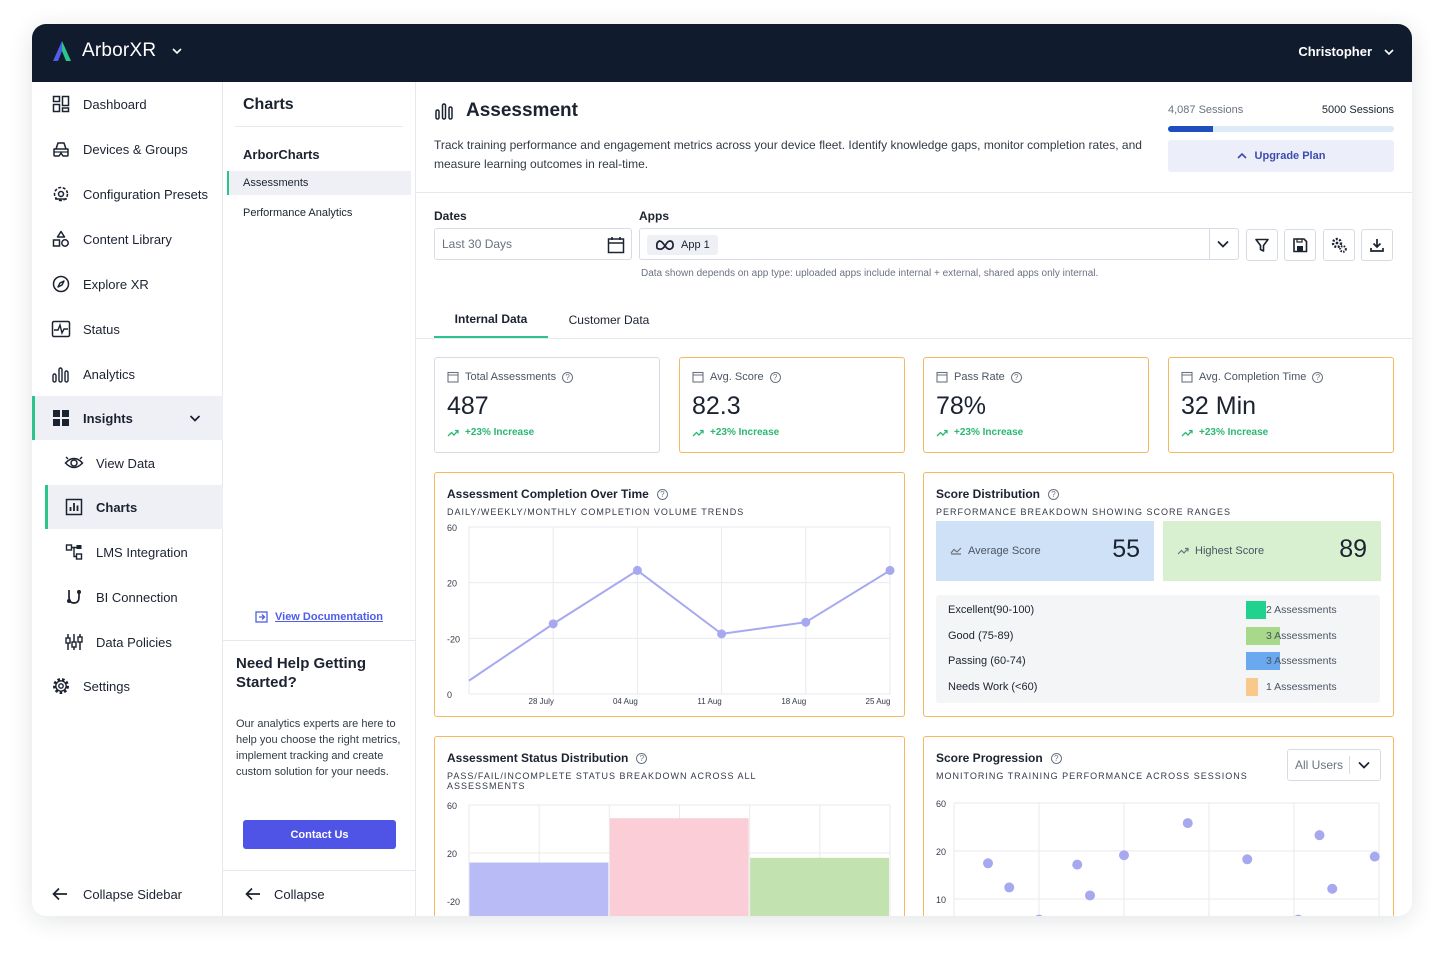 Image resolution: width=1444 pixels, height=956 pixels. Describe the element at coordinates (319, 834) in the screenshot. I see `contact-us-button: Contact Us` at that location.